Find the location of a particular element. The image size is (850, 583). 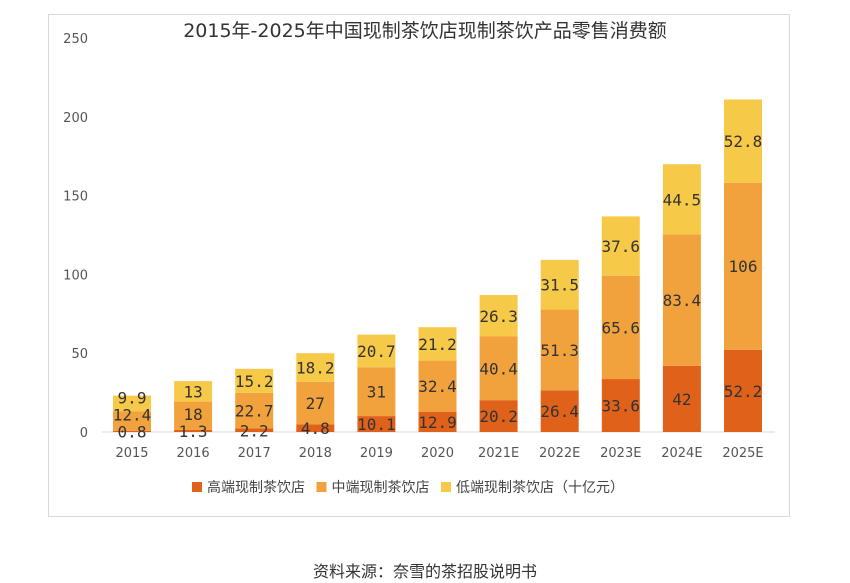

data-label: 15.2 is located at coordinates (254, 381).